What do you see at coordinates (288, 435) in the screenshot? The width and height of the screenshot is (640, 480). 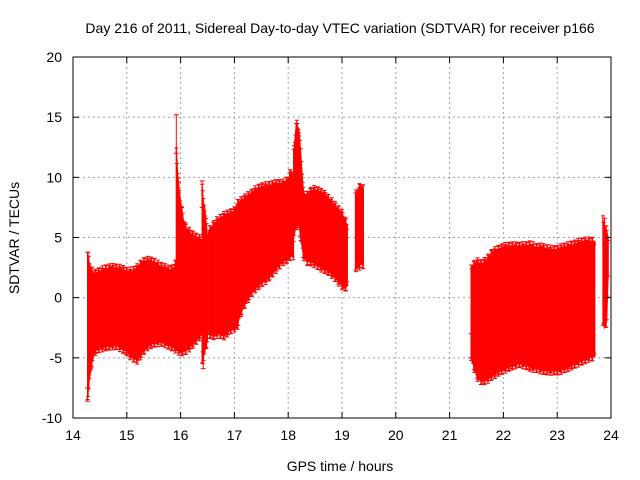 I see `x-tick-label: 18` at bounding box center [288, 435].